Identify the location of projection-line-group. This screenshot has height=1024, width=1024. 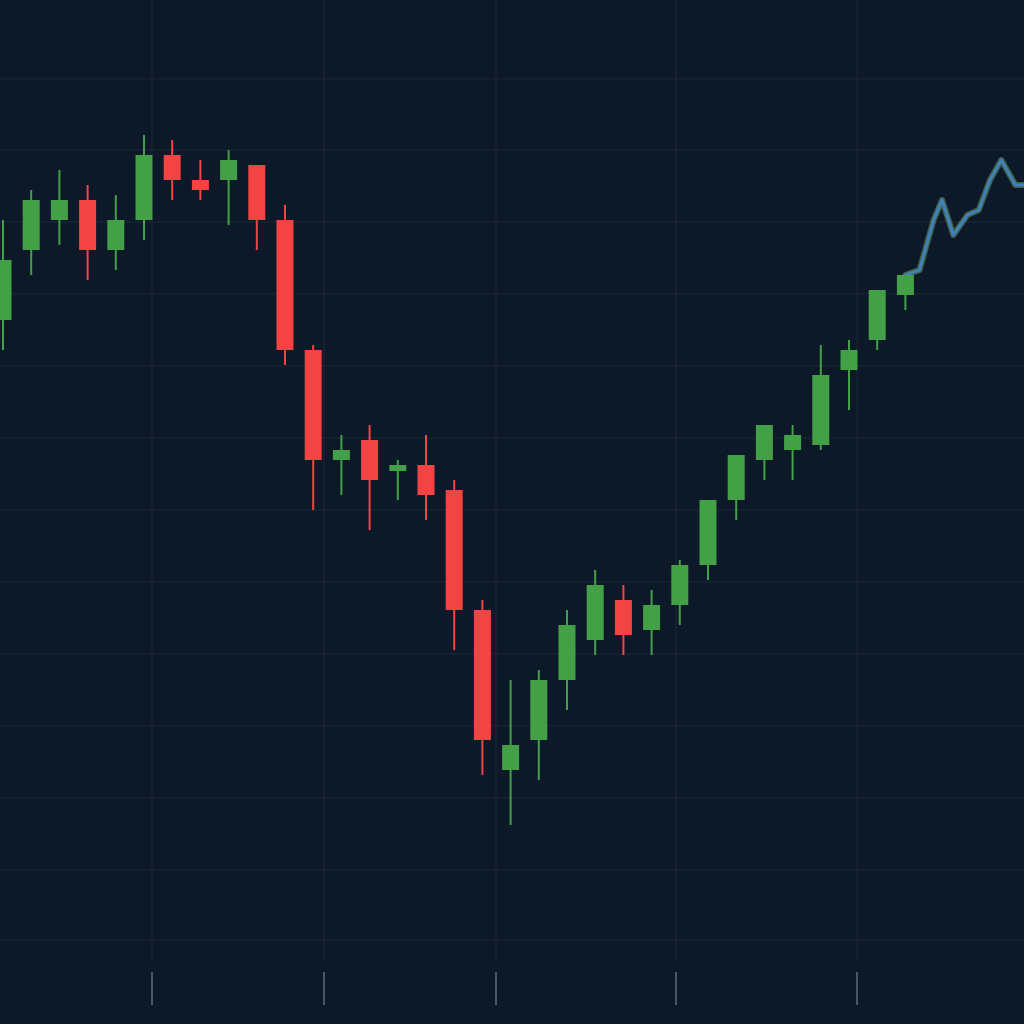
(963, 217).